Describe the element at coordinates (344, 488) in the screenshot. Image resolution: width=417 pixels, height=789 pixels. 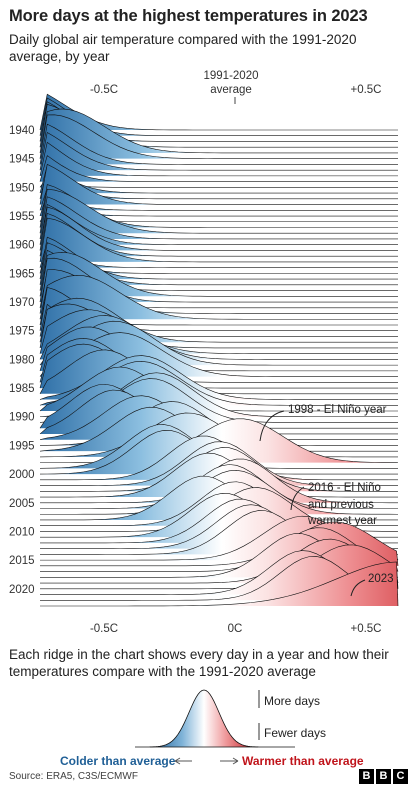
I see `annotation-2016: 2016 - El Niño` at that location.